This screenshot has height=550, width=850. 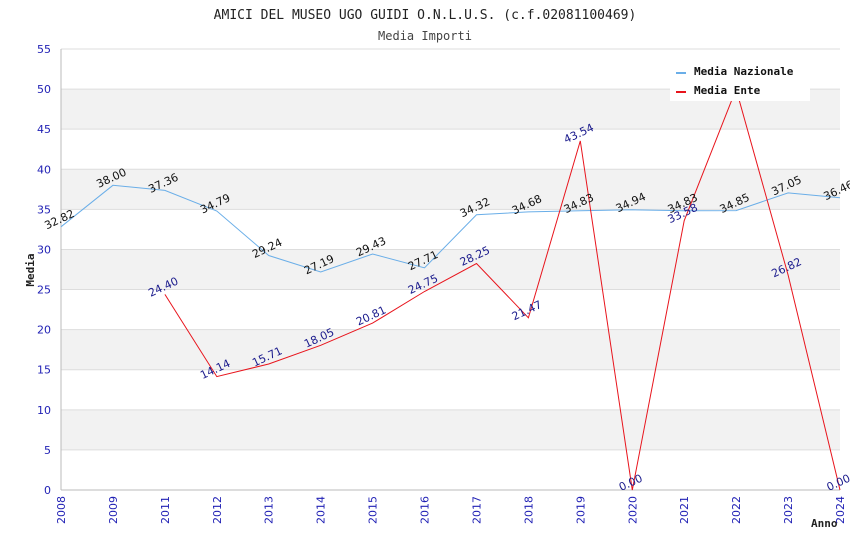 I want to click on y-tick-label: 25, so click(x=44, y=290).